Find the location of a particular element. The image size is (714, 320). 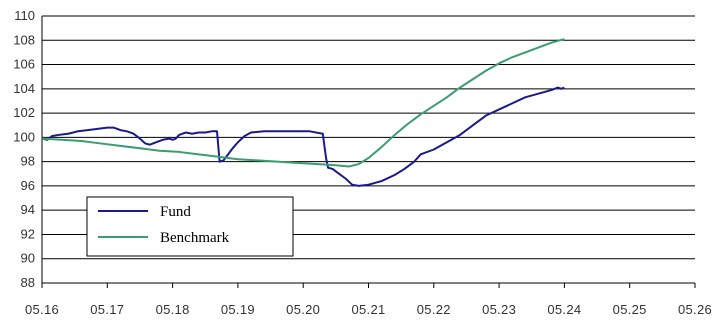

y-tick-label: 94 is located at coordinates (28, 209).